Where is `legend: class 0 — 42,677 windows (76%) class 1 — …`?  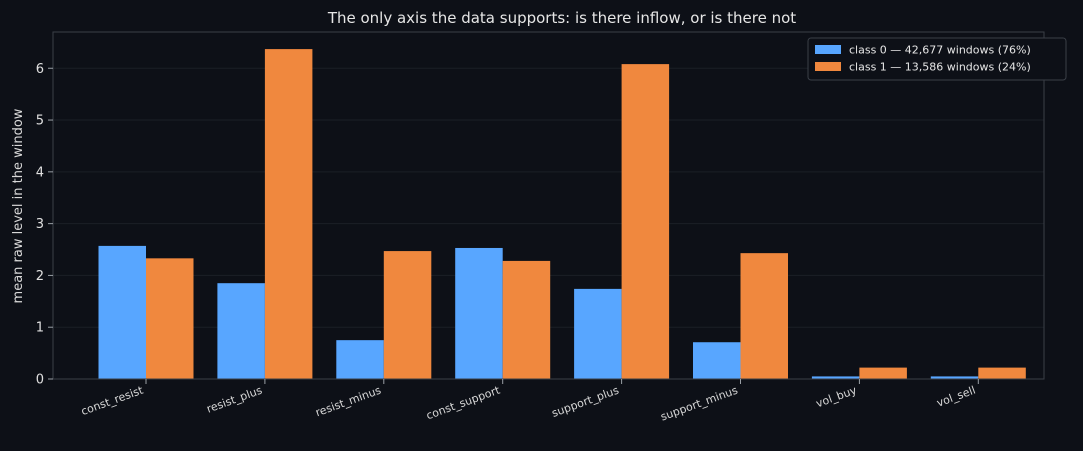
legend: class 0 — 42,677 windows (76%) class 1 — … is located at coordinates (937, 59).